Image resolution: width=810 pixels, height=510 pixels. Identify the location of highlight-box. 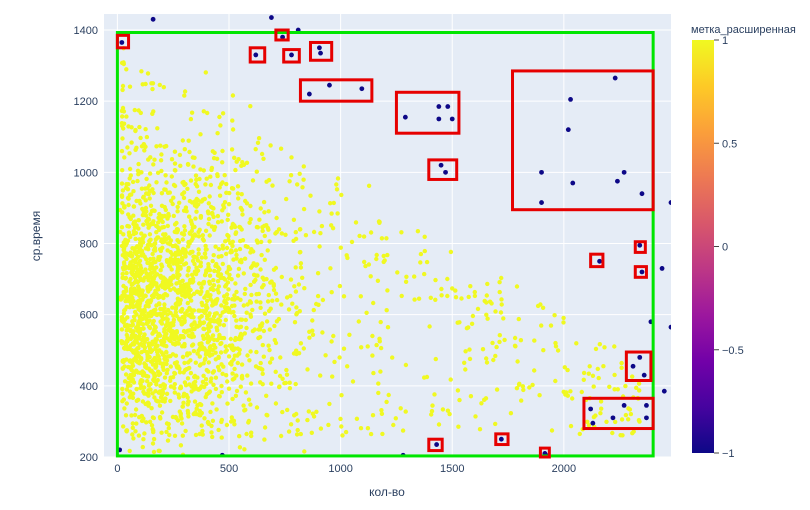
(282, 35).